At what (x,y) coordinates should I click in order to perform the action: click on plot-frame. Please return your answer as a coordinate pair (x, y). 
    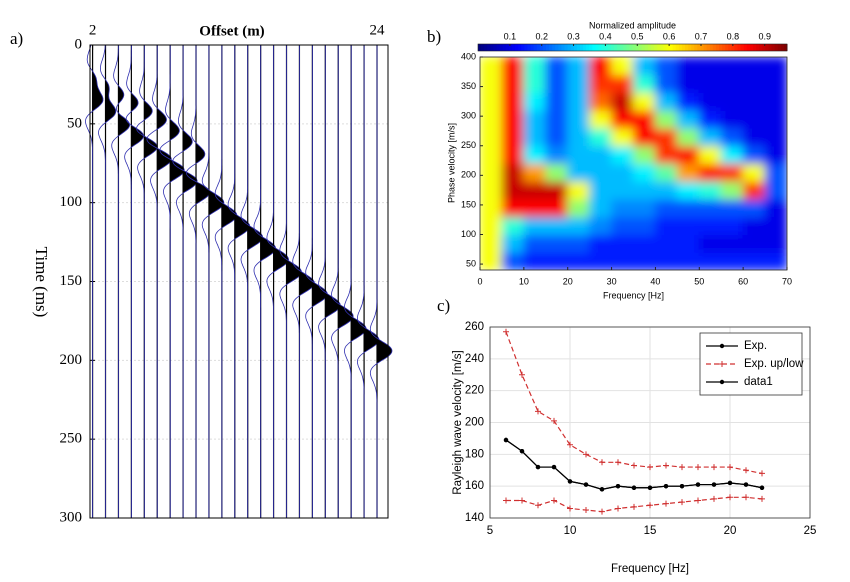
    Looking at the image, I should click on (650, 422).